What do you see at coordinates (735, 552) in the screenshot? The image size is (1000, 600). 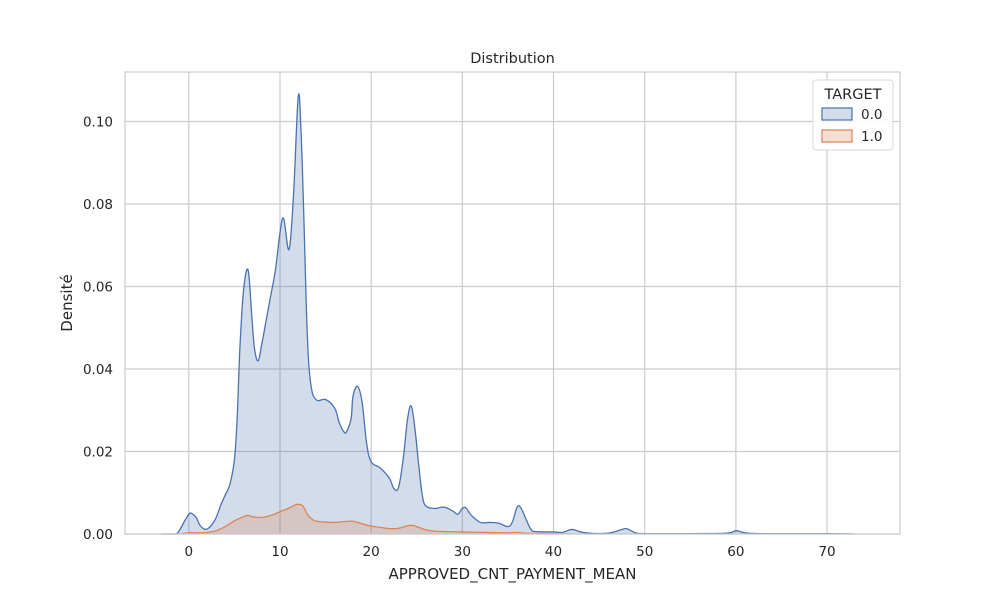 I see `x-tick-label: 60` at bounding box center [735, 552].